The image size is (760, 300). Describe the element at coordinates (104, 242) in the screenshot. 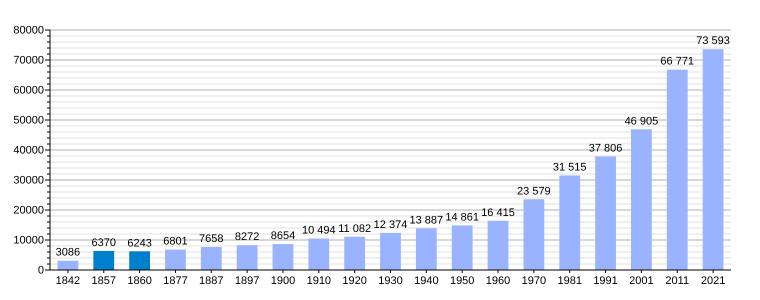

I see `data-label: 6370` at that location.